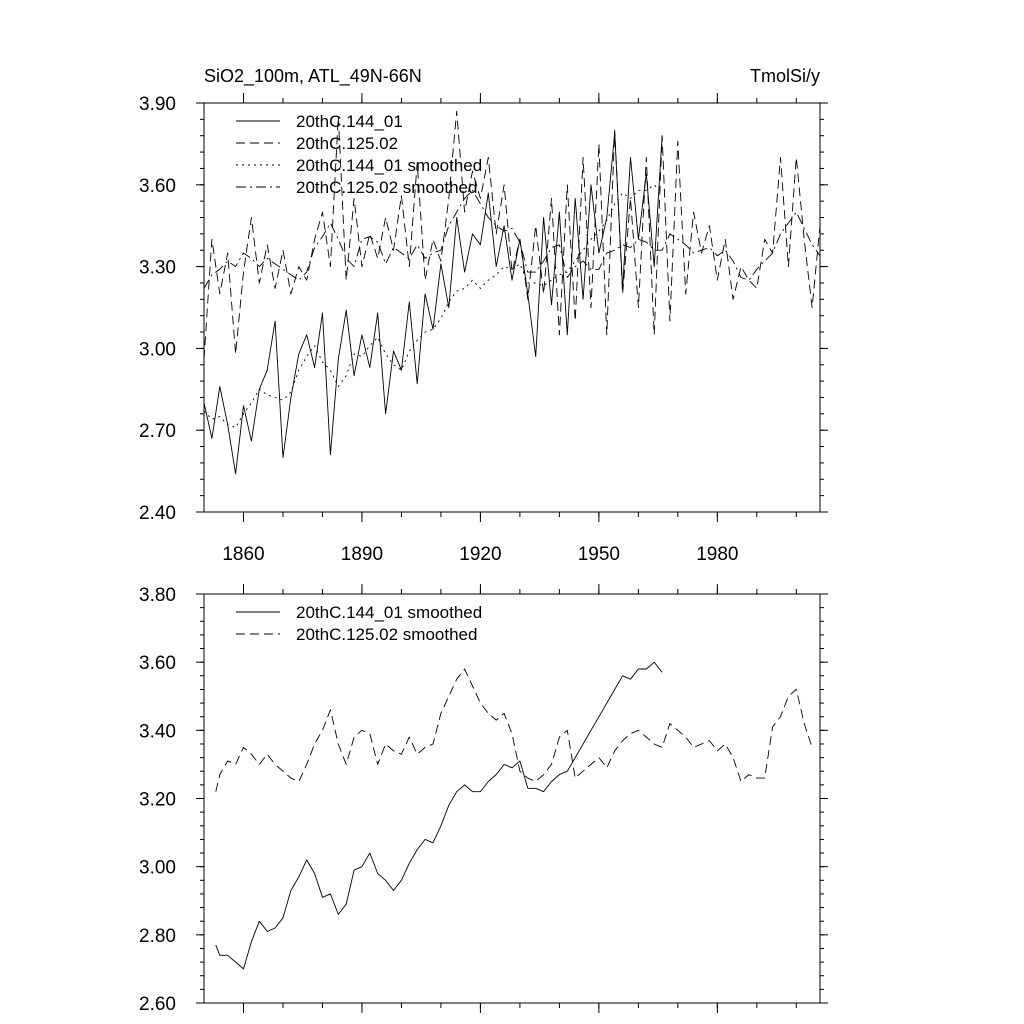  What do you see at coordinates (389, 612) in the screenshot?
I see `bottom-legend-label: 20thC.144_01 smoothed` at bounding box center [389, 612].